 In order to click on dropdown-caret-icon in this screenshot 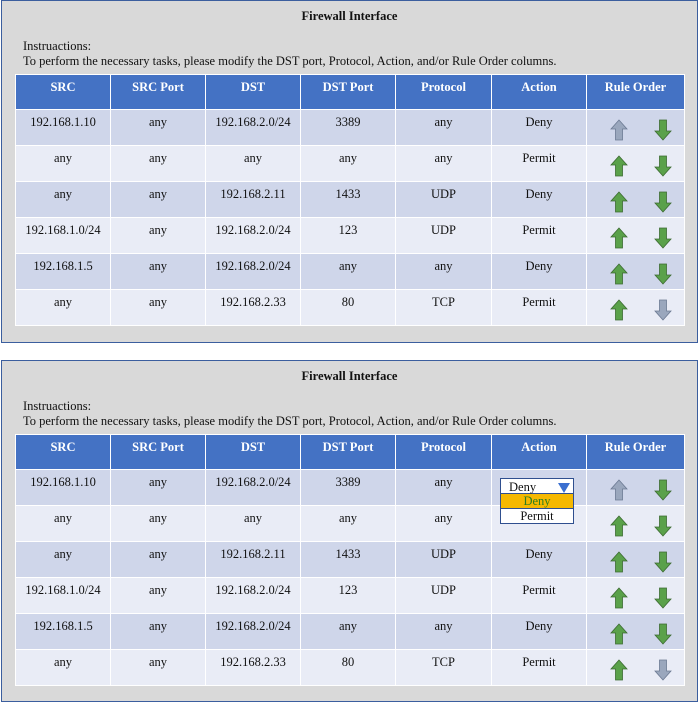, I will do `click(564, 487)`.